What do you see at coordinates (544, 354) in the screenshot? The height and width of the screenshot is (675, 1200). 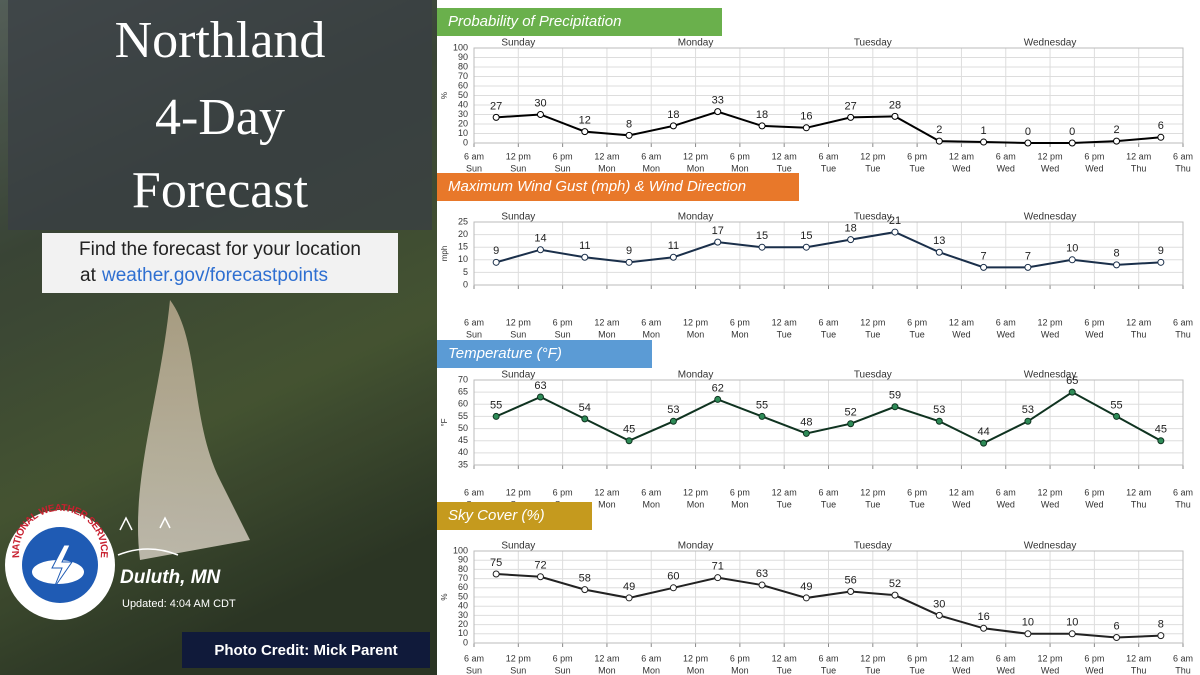 I see `chart-banner` at bounding box center [544, 354].